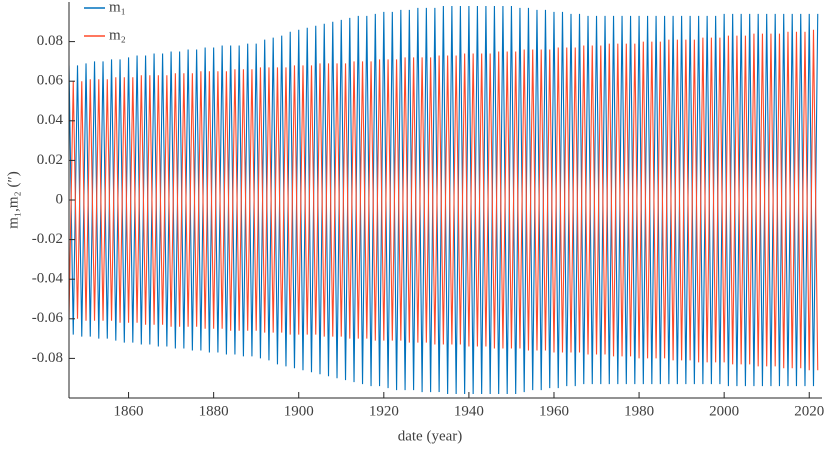 This screenshot has height=449, width=830. What do you see at coordinates (809, 411) in the screenshot?
I see `x-tick-label: 2020` at bounding box center [809, 411].